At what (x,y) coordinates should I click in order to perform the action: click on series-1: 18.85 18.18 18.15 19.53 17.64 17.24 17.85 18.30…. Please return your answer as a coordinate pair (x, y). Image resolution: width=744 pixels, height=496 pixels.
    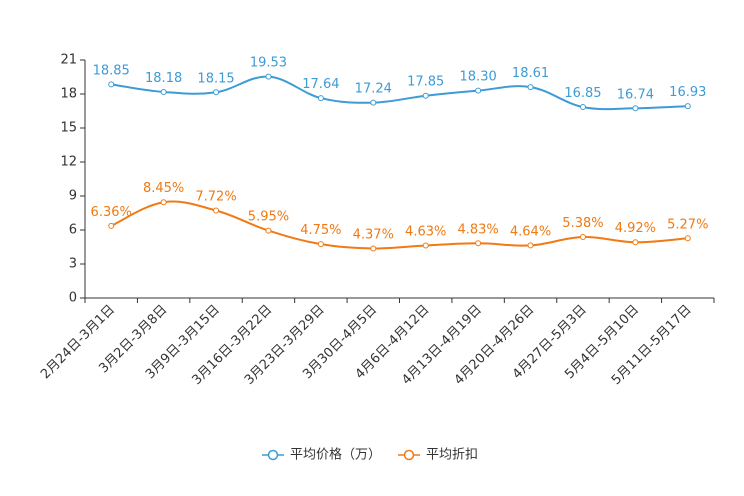
    Looking at the image, I should click on (399, 84).